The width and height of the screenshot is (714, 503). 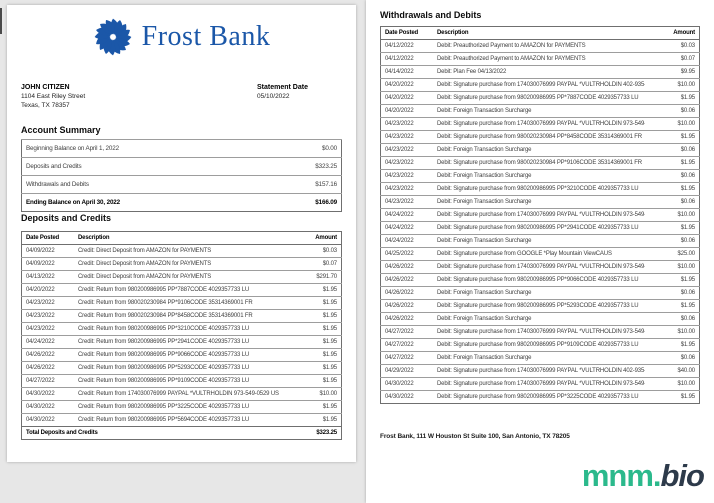 I want to click on mnm-bio-logo: mnm.bio, so click(x=642, y=476).